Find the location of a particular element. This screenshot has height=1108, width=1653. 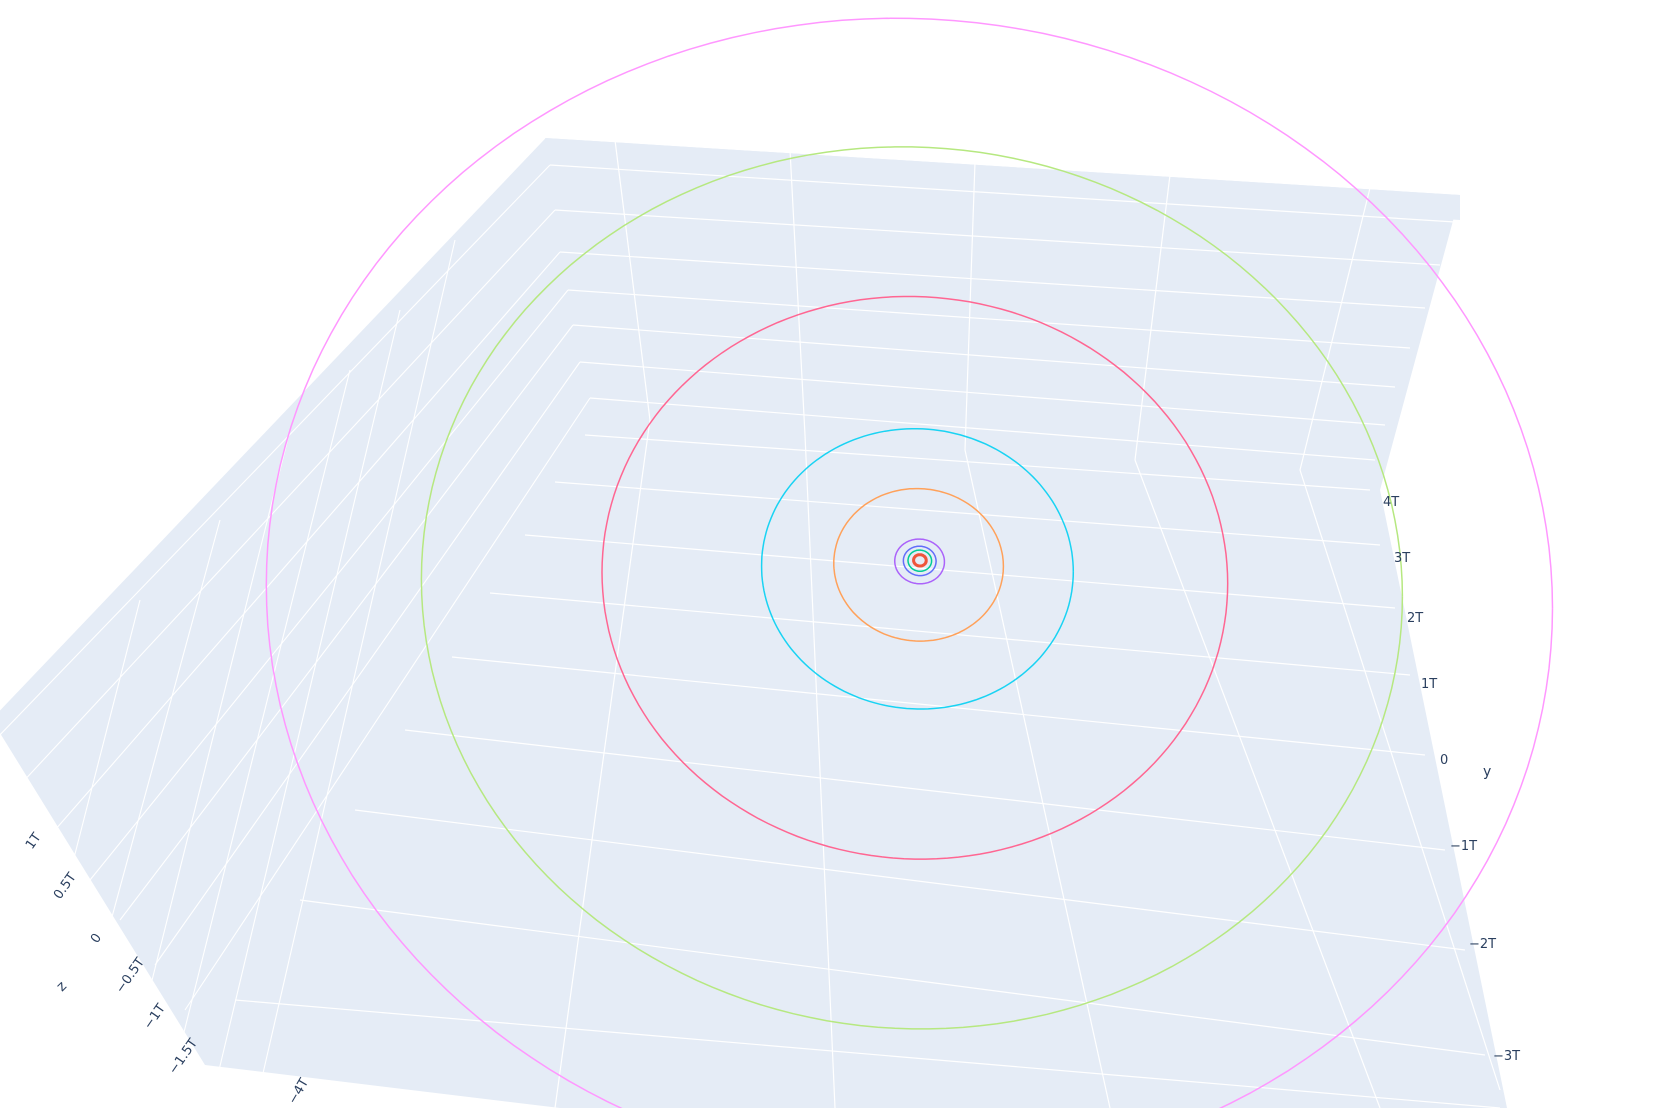

y-axis-ticks: 4T 3T 2T 1T 0 −1T −2T −3T is located at coordinates (1451, 779).